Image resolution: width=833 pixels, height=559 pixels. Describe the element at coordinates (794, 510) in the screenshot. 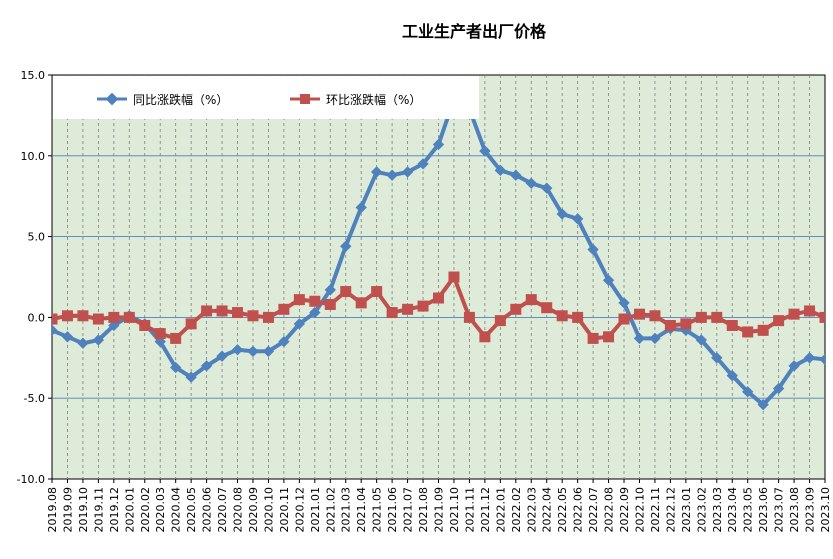

I see `x-tick-label: 2023.08` at that location.